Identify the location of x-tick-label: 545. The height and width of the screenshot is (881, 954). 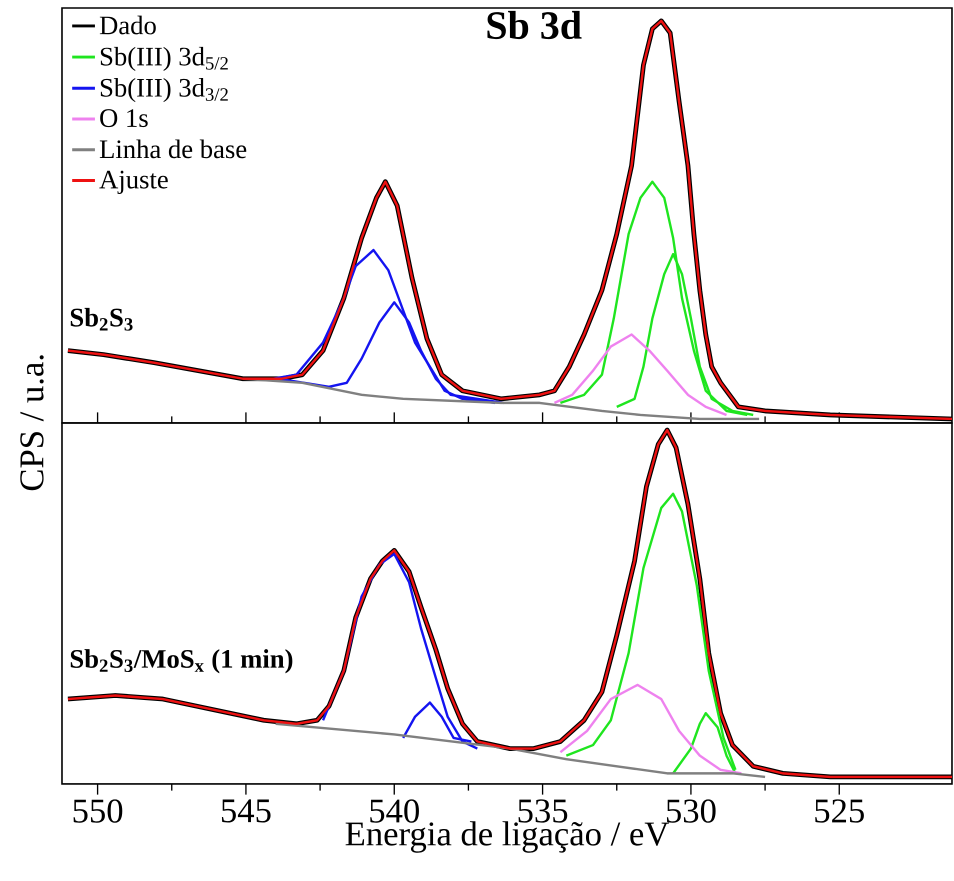
(246, 811).